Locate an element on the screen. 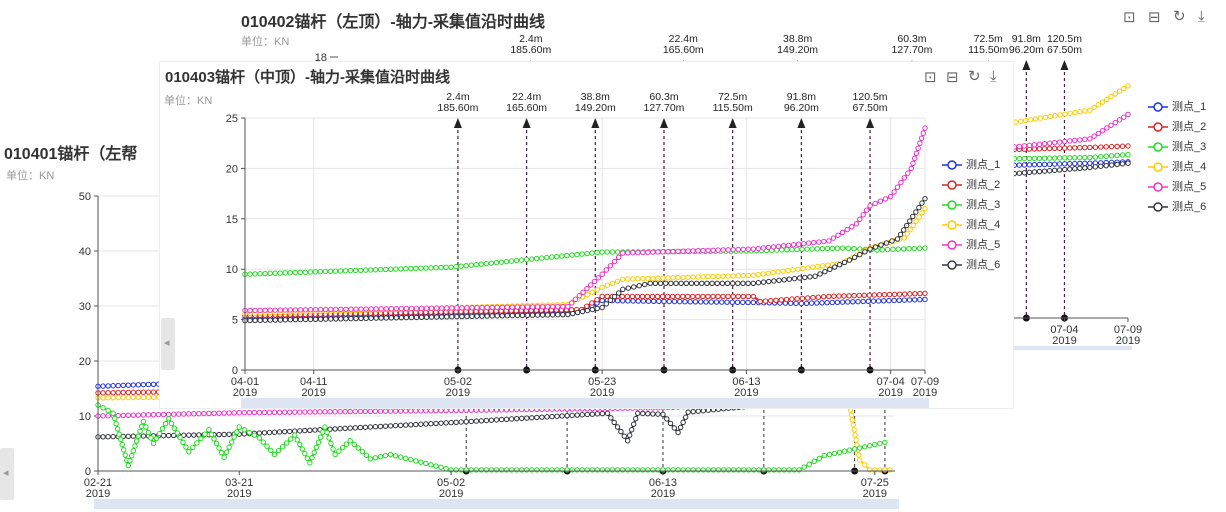 The width and height of the screenshot is (1226, 512). annotation-distance: 38.8m is located at coordinates (595, 97).